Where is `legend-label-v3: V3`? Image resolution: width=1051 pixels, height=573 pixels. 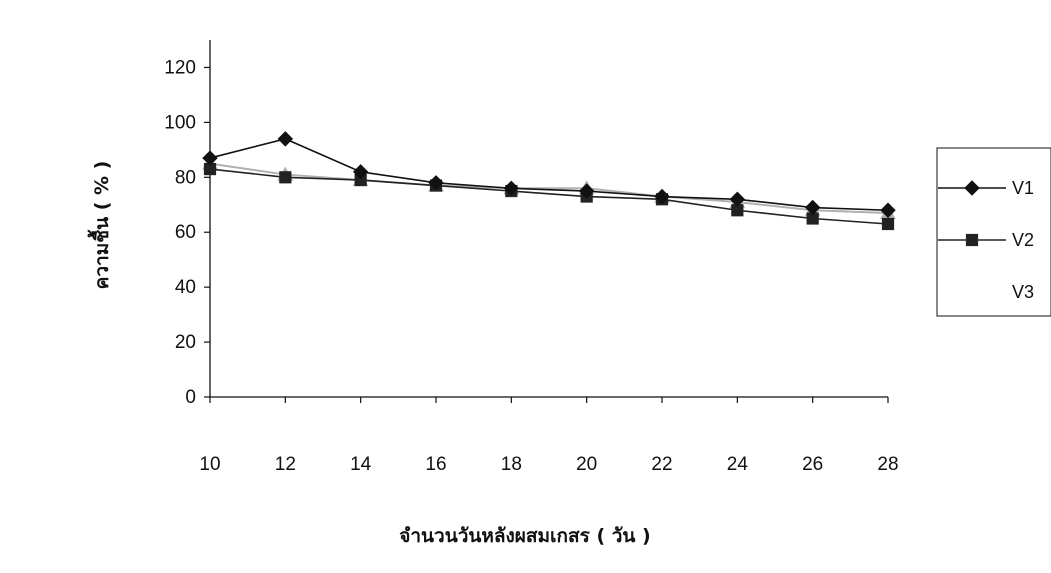 legend-label-v3: V3 is located at coordinates (1023, 292).